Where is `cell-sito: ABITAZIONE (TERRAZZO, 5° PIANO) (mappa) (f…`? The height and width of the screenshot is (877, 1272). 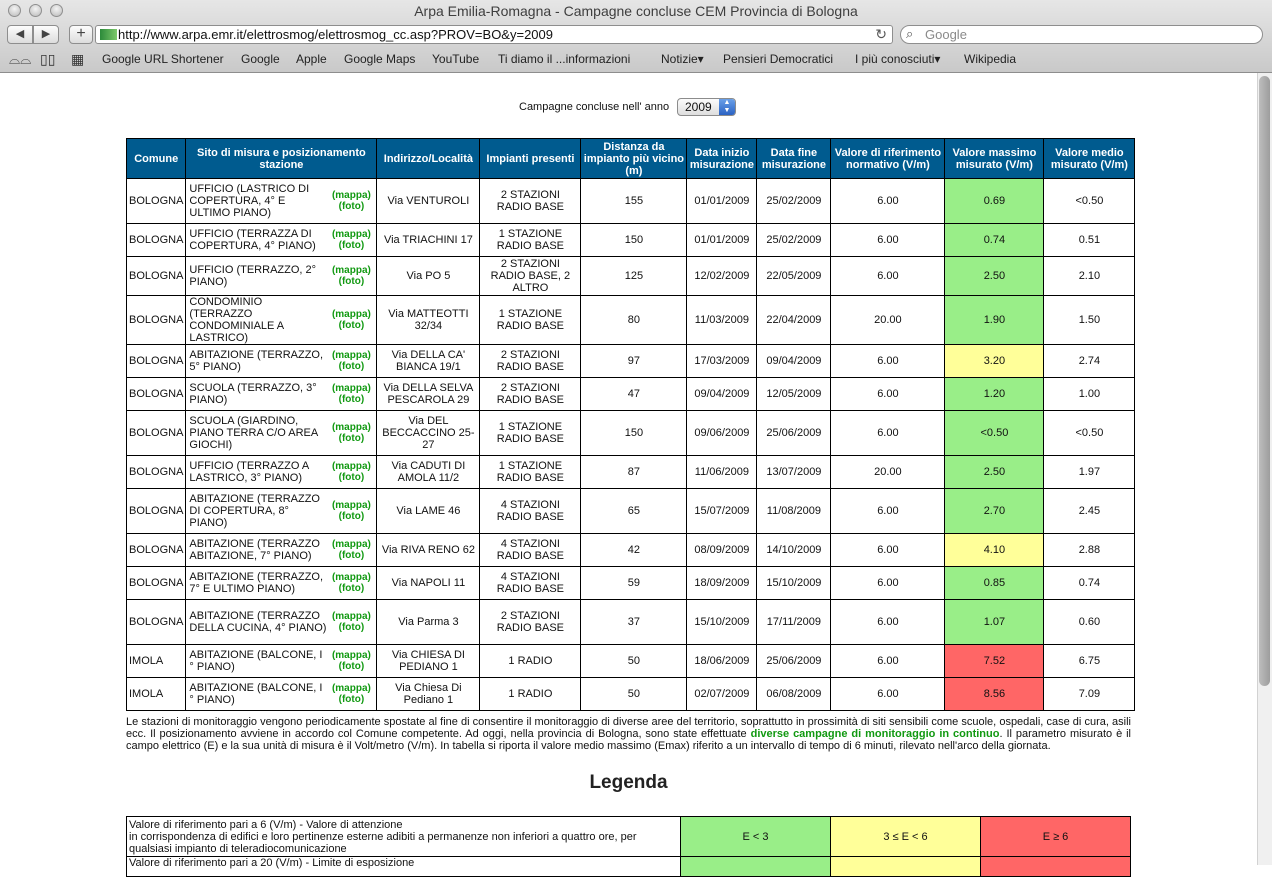
cell-sito: ABITAZIONE (TERRAZZO, 5° PIANO) (mappa) (f… is located at coordinates (281, 361).